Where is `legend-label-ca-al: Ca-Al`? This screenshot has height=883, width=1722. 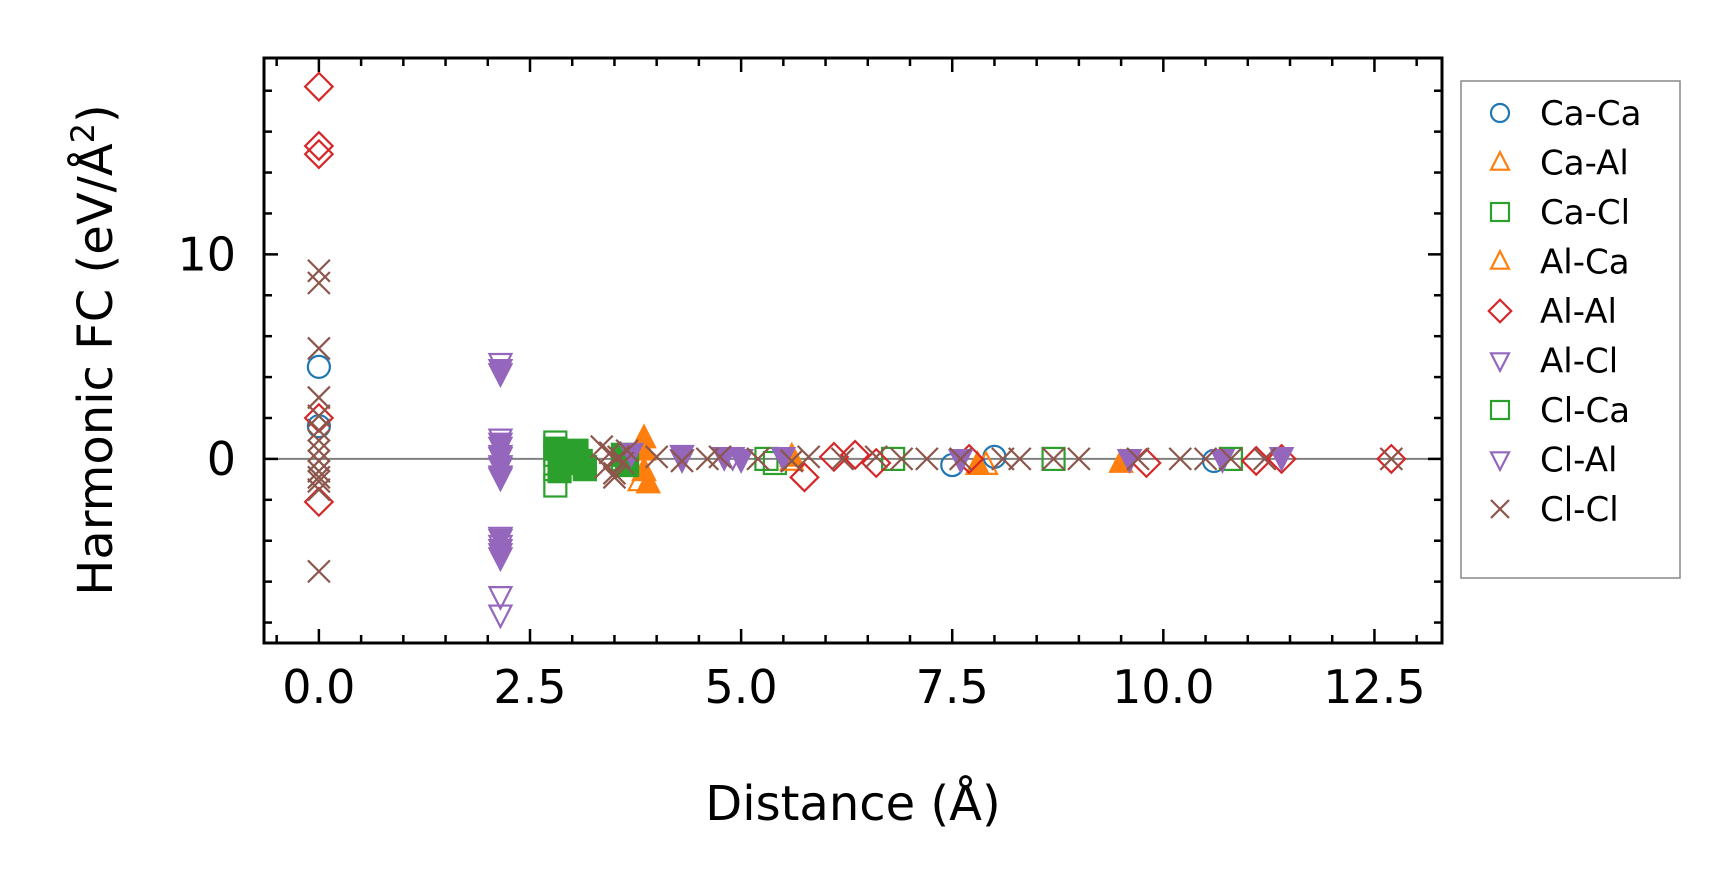
legend-label-ca-al: Ca-Al is located at coordinates (1584, 164).